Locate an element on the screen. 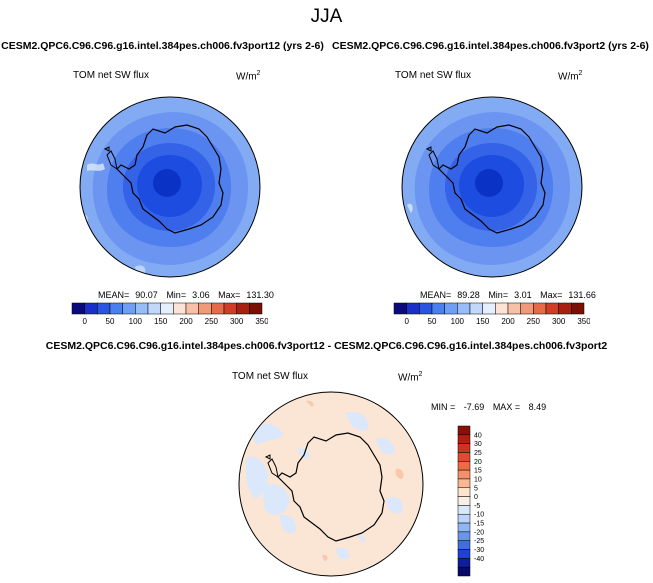 This screenshot has height=583, width=653. colorbar-tick-label: -5 is located at coordinates (477, 506).